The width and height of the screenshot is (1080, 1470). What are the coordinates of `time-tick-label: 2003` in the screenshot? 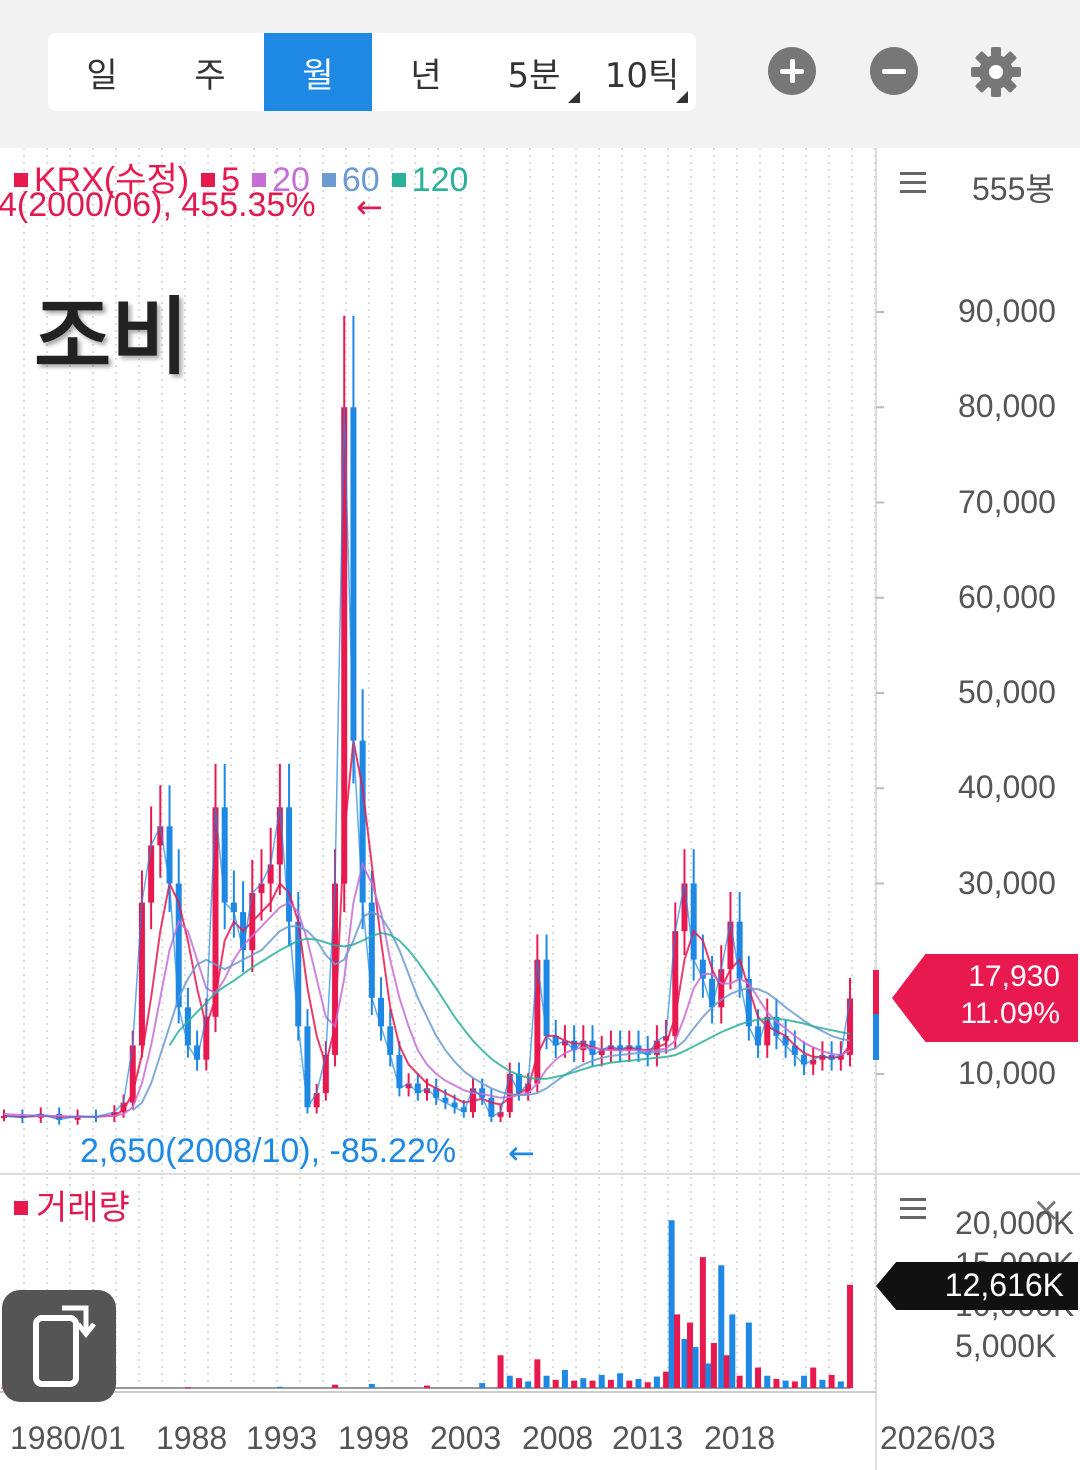 It's located at (466, 1438).